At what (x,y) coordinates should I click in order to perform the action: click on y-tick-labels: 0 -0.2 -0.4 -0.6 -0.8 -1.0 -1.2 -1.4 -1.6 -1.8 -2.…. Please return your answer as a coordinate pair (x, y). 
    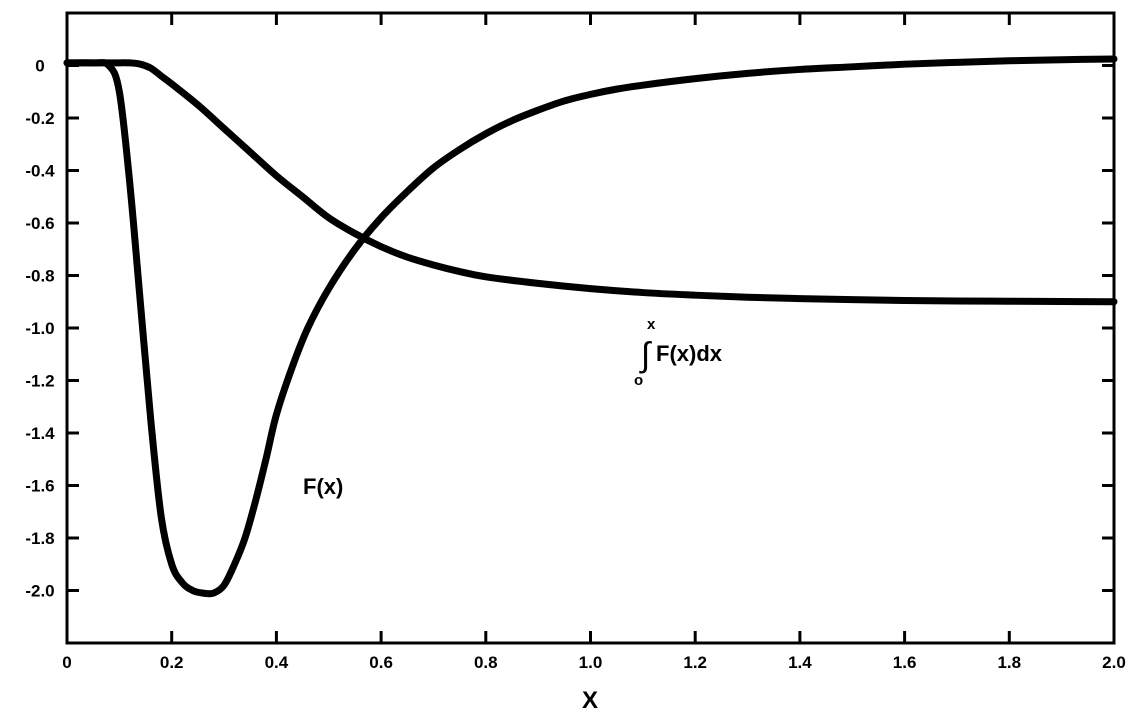
    Looking at the image, I should click on (40, 329).